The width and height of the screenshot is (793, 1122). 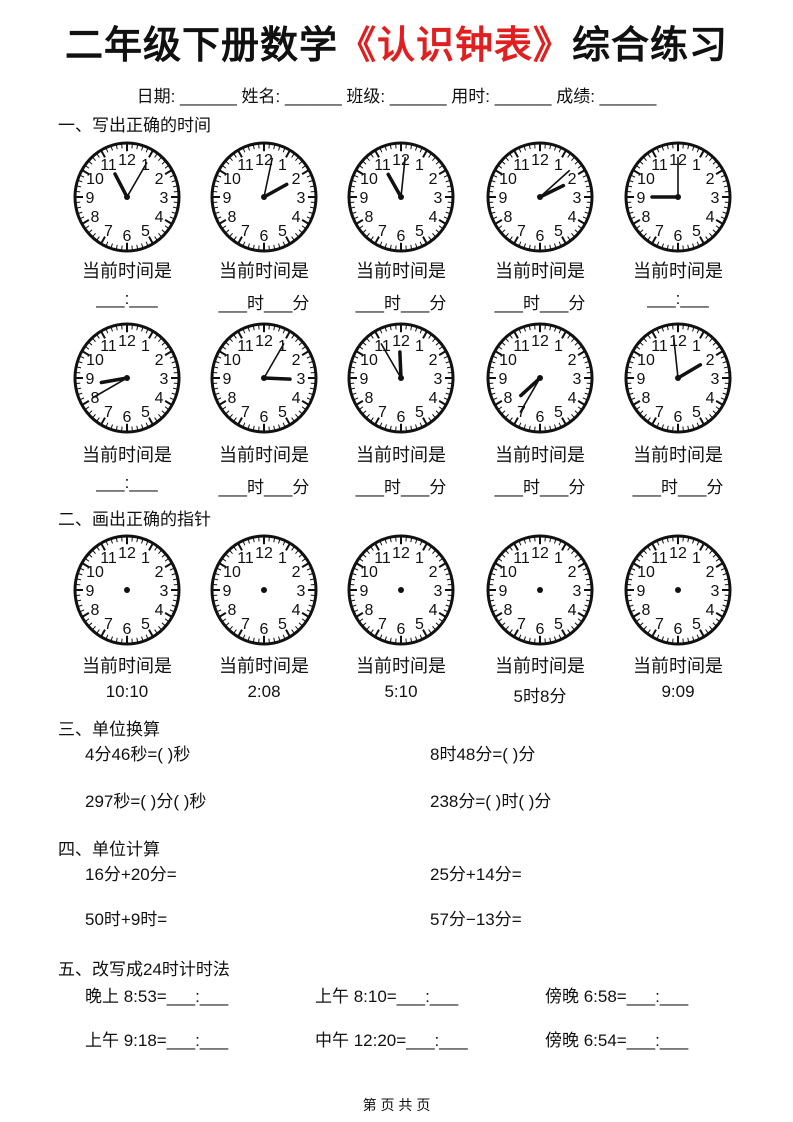 What do you see at coordinates (400, 365) in the screenshot?
I see `hour-hand` at bounding box center [400, 365].